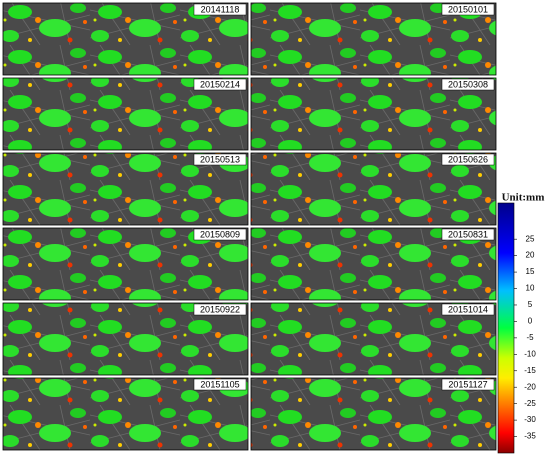 Image resolution: width=550 pixels, height=457 pixels. I want to click on date-label: 20151105, so click(219, 384).